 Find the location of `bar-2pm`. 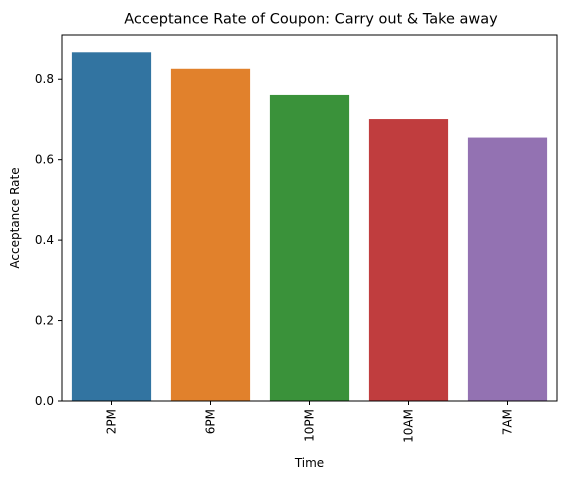

bar-2pm is located at coordinates (111, 226).